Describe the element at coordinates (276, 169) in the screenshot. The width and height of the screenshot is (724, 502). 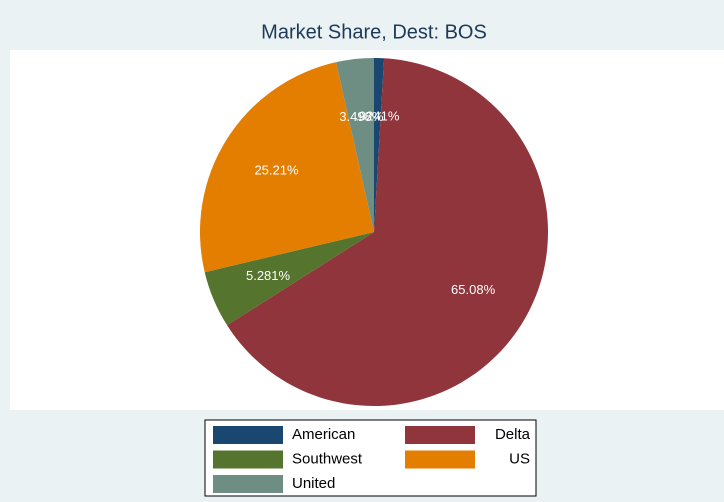
I see `slice-label: 25.21%` at that location.